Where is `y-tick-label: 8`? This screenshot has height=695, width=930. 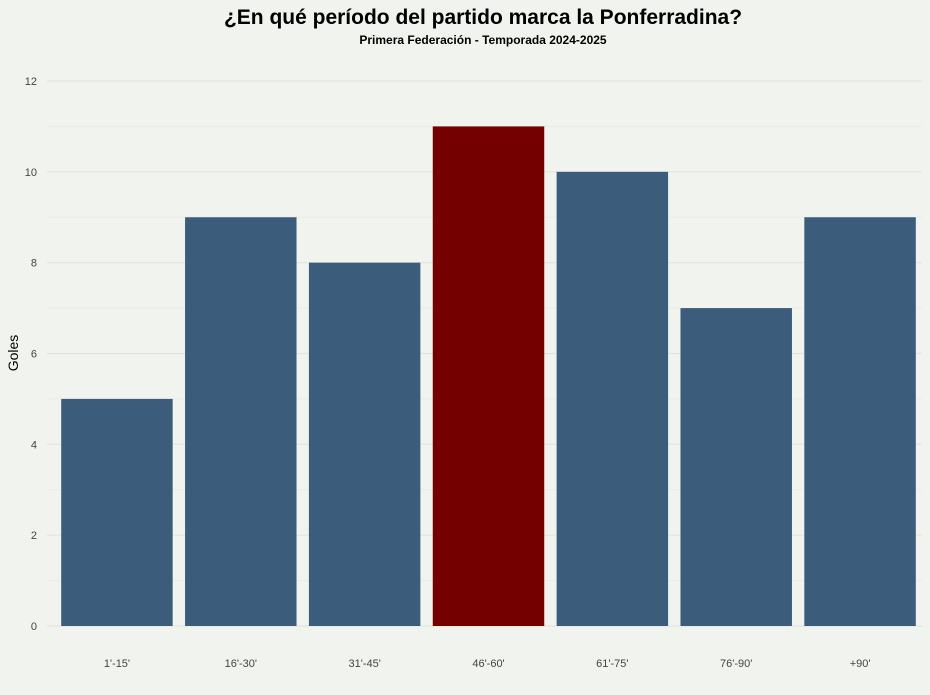 y-tick-label: 8 is located at coordinates (34, 264).